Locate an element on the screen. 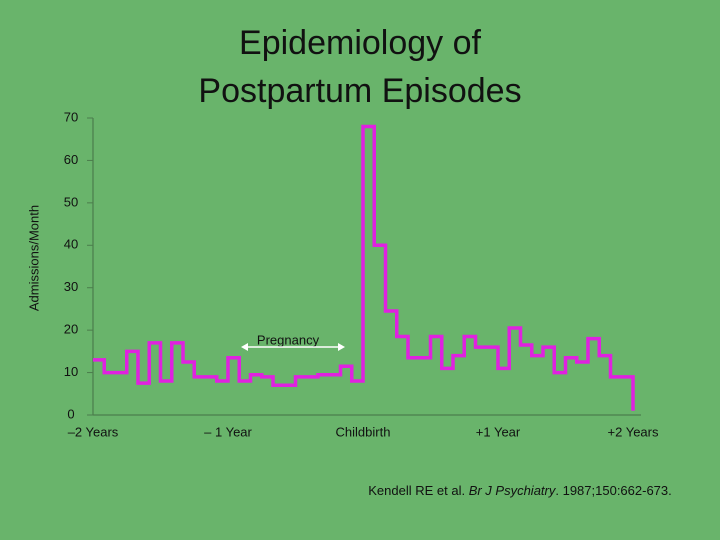 Image resolution: width=720 pixels, height=540 pixels. citation-authors: Kendell RE et al. is located at coordinates (418, 490).